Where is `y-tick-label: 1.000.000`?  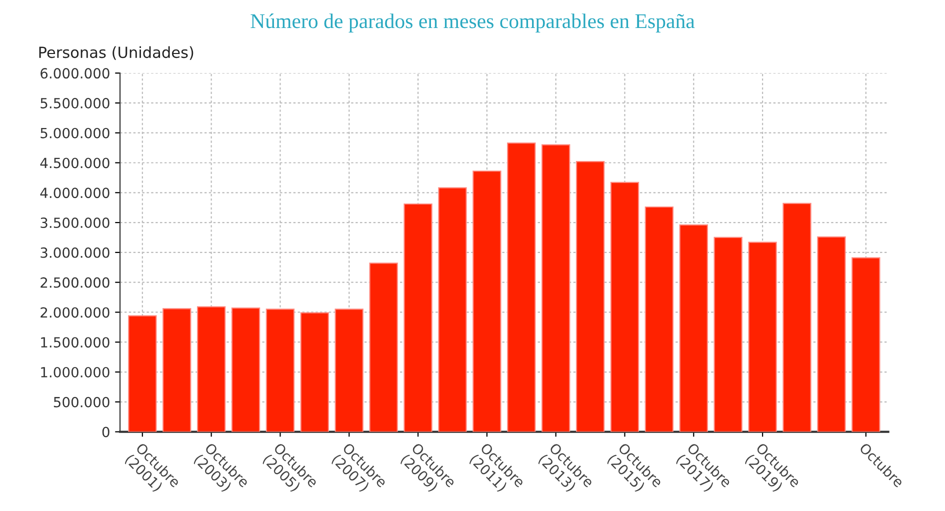 y-tick-label: 1.000.000 is located at coordinates (75, 372).